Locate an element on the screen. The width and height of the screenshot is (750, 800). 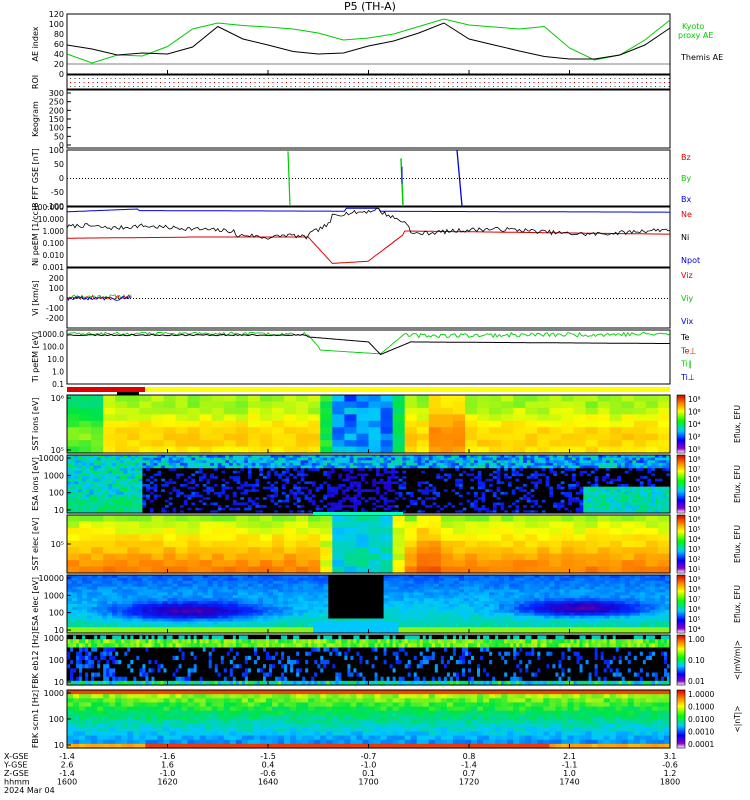
esa_i-ytick: 100 is located at coordinates (56, 493).